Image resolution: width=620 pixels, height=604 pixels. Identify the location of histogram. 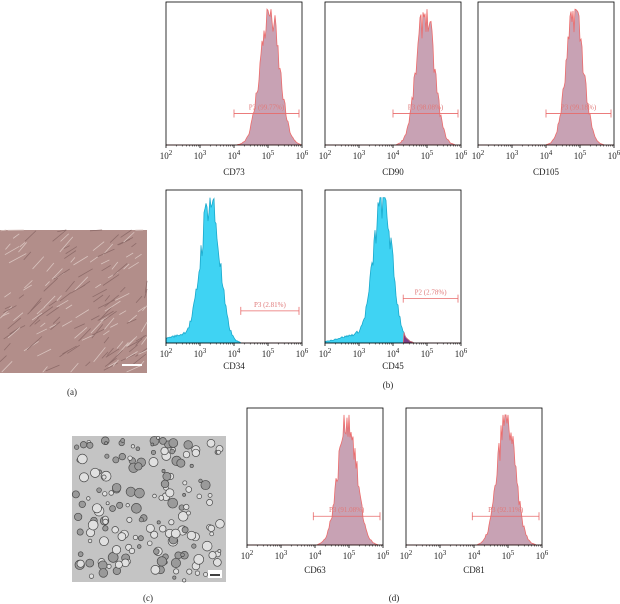
(393, 77).